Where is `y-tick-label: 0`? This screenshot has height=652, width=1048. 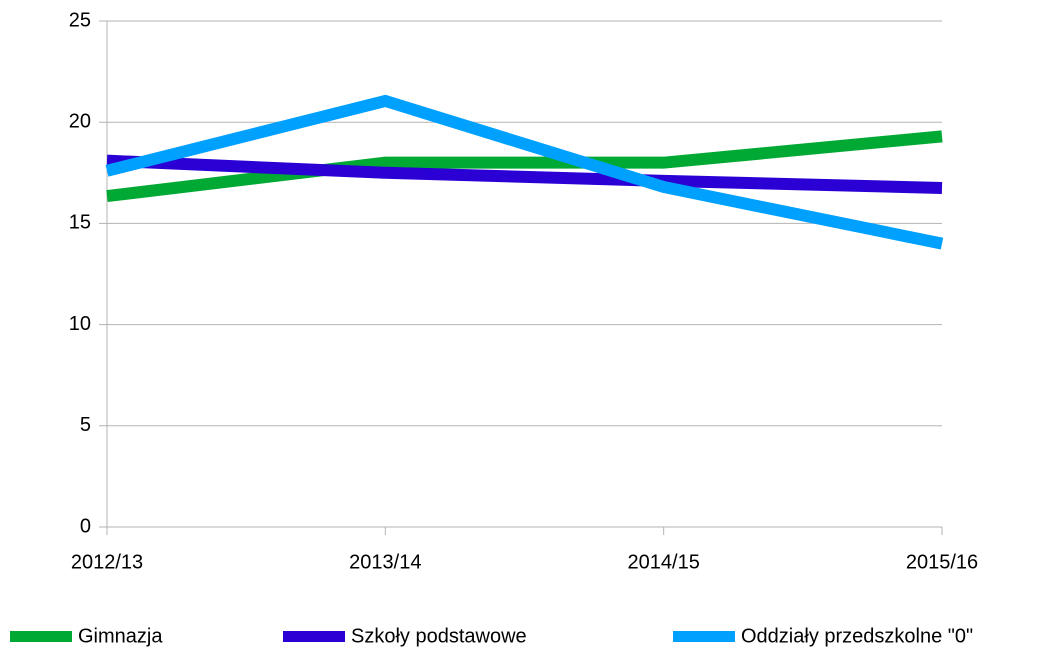 y-tick-label: 0 is located at coordinates (85, 526).